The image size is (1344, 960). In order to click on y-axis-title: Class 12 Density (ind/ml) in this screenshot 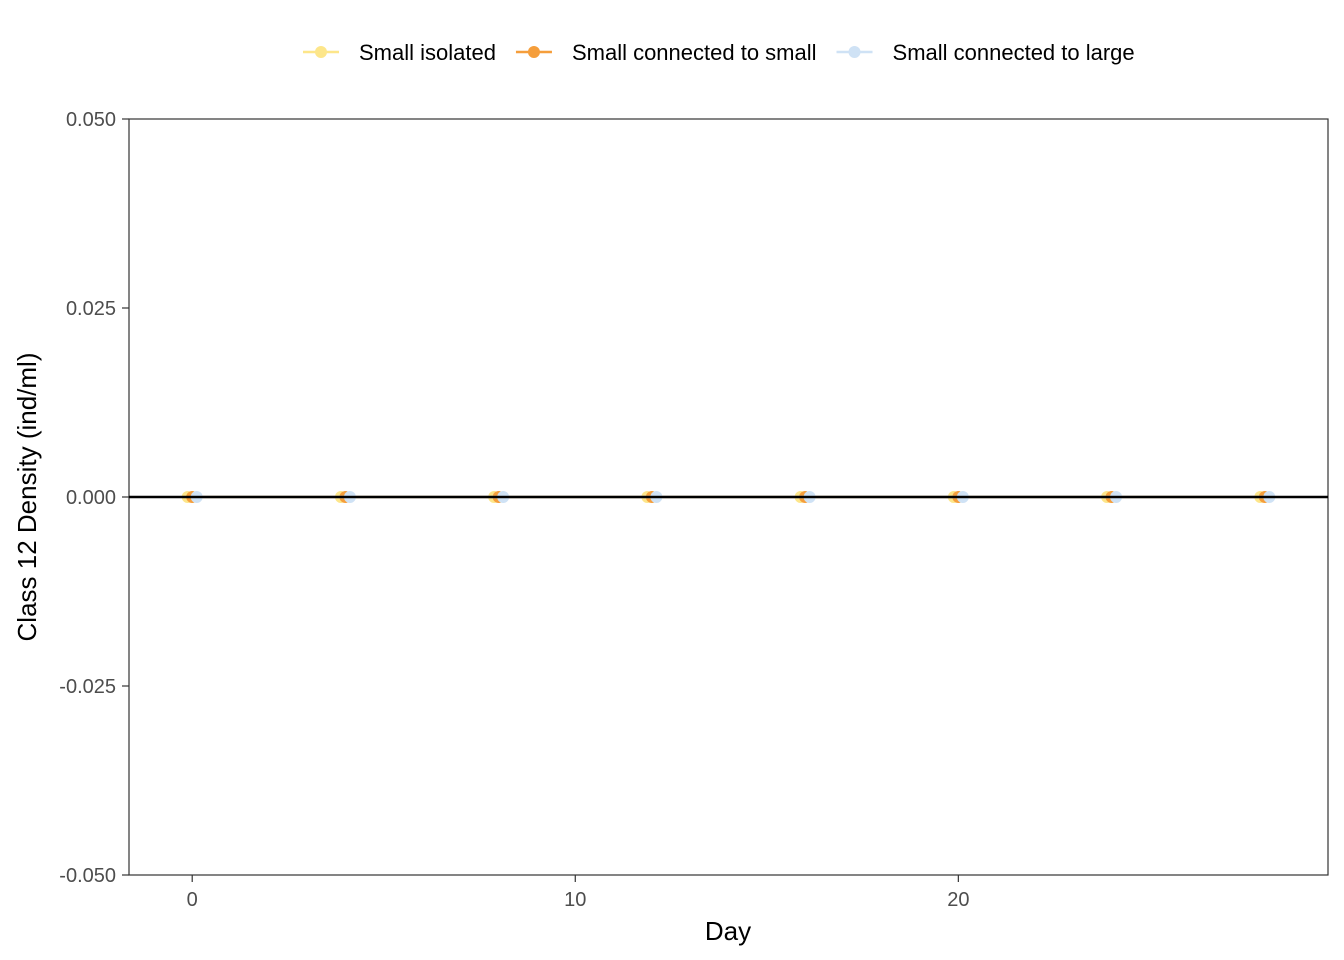, I will do `click(27, 497)`.